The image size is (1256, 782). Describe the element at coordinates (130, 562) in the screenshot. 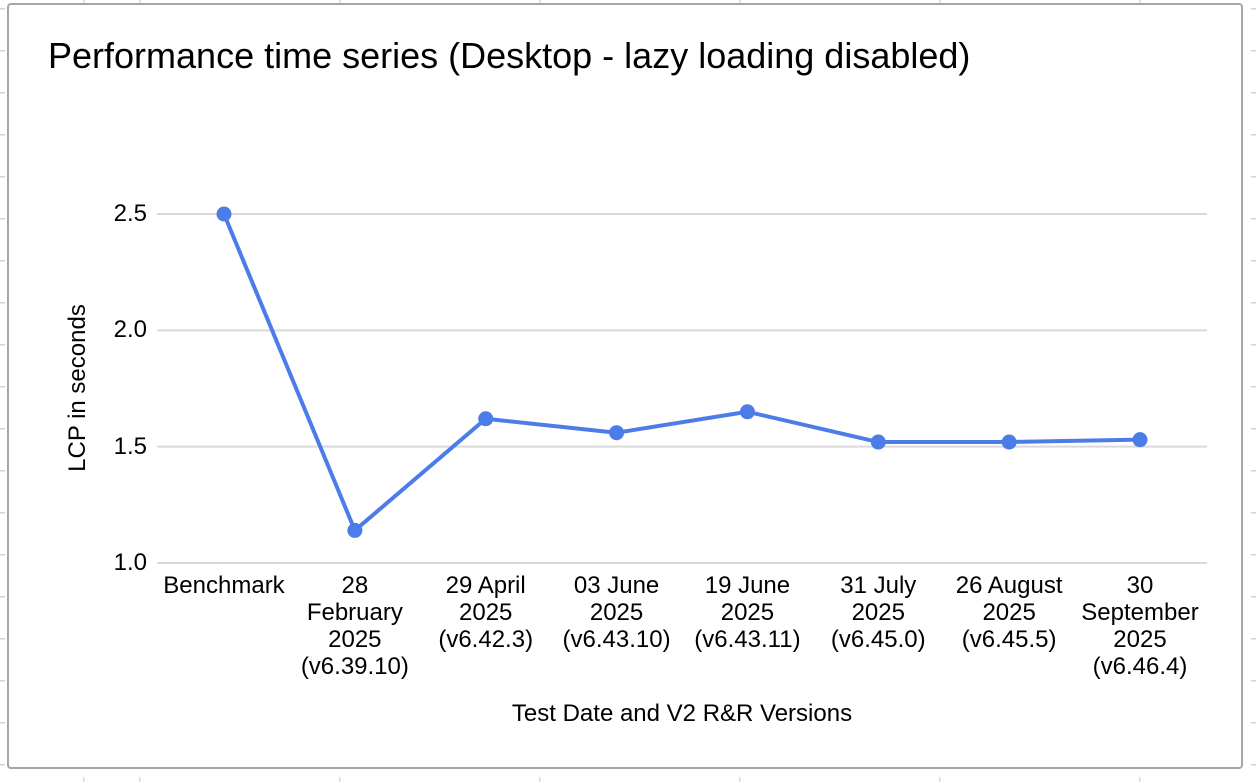

I see `y-axis-tick-label: 1.0` at that location.